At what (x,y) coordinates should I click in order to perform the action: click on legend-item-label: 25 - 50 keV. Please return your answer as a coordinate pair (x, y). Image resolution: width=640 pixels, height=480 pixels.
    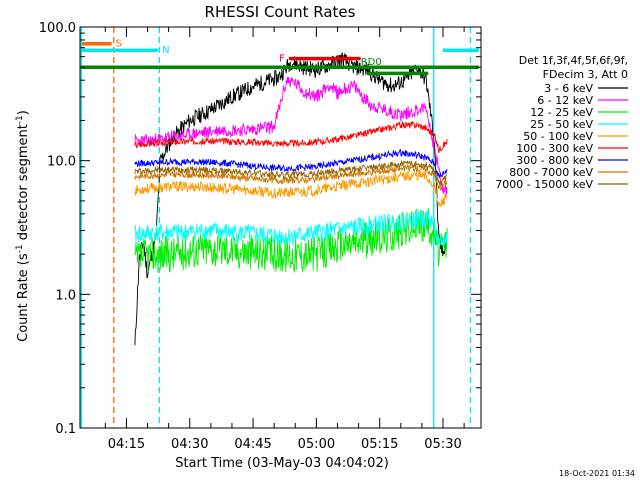
    Looking at the image, I should click on (561, 124).